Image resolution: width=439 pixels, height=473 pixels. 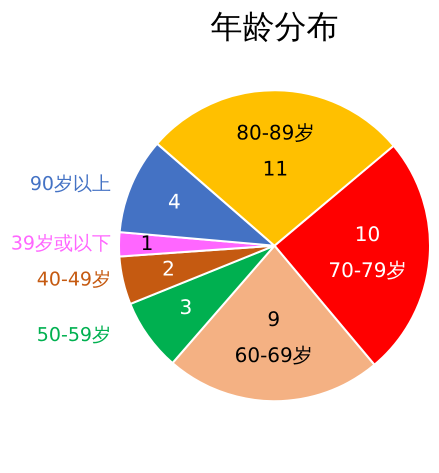 I want to click on chart-title: 年龄分布, so click(x=274, y=27).